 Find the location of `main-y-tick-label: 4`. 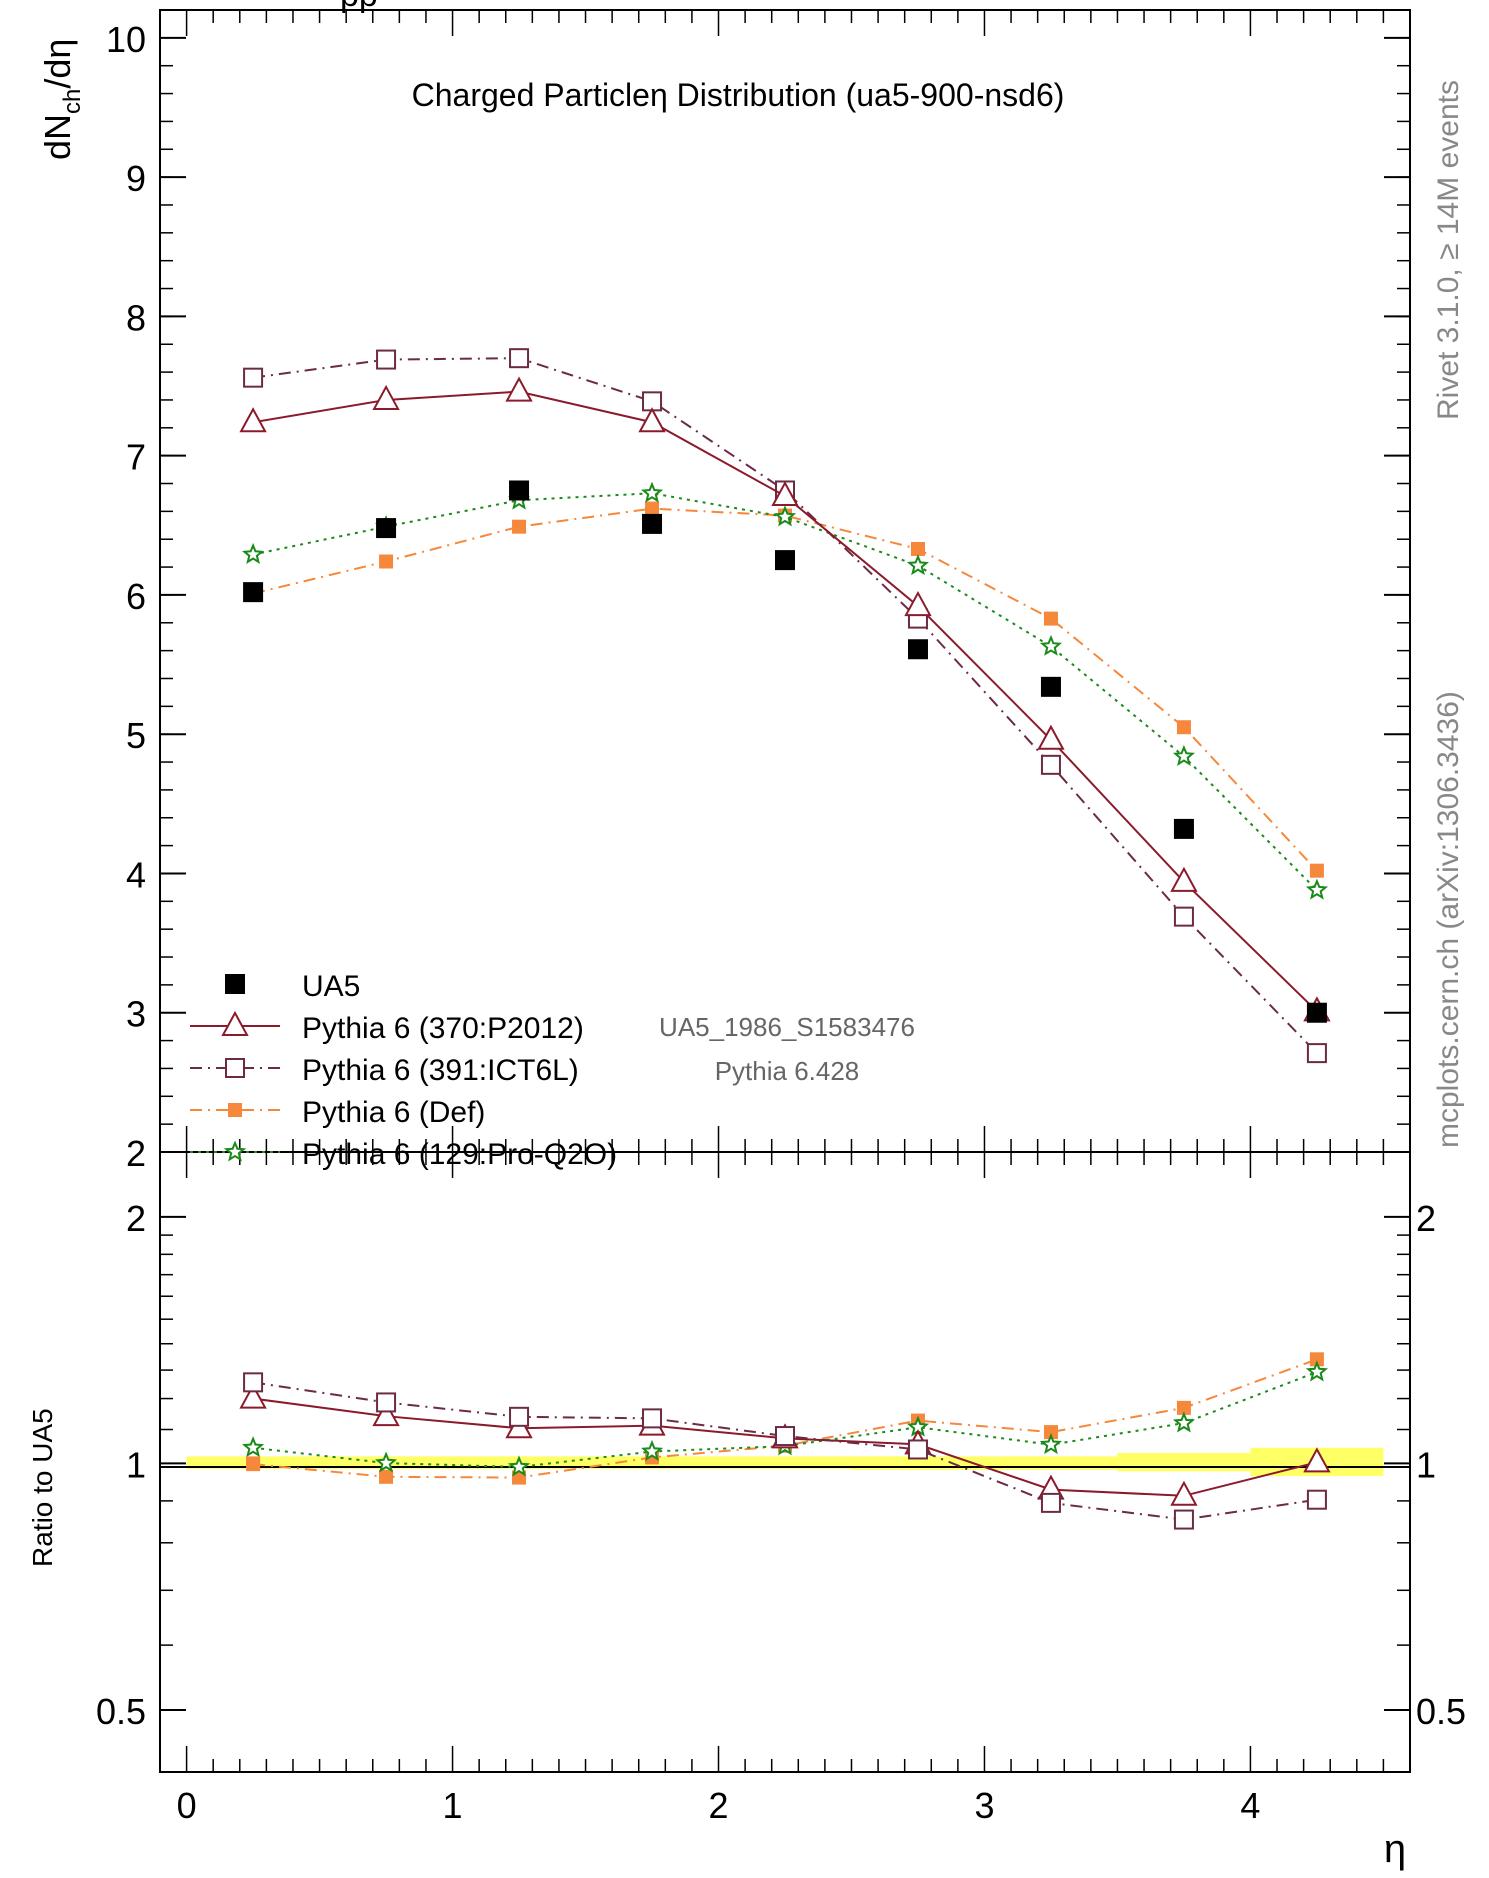

main-y-tick-label: 4 is located at coordinates (136, 874).